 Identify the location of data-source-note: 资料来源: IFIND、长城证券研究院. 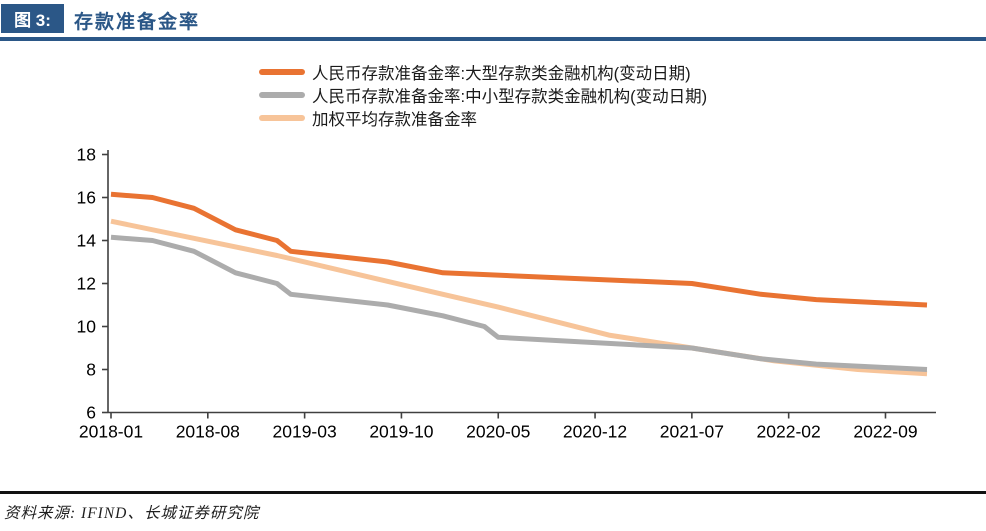
(132, 513).